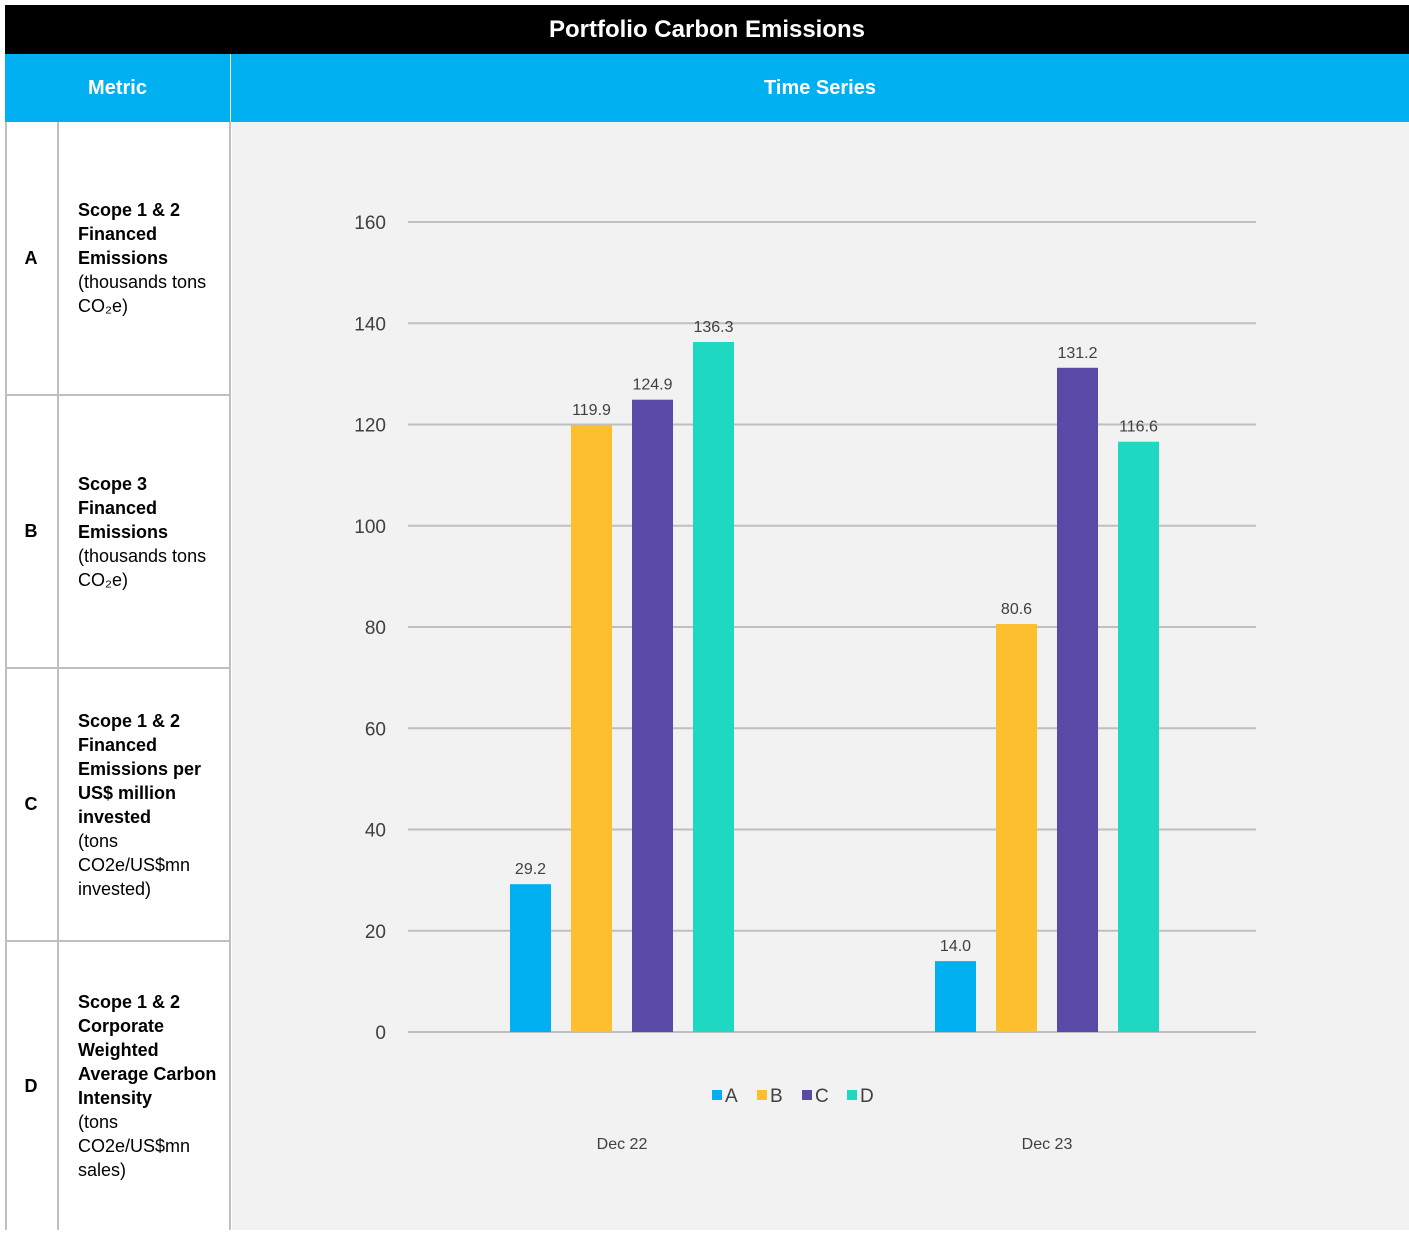 Image resolution: width=1409 pixels, height=1235 pixels. What do you see at coordinates (31, 804) in the screenshot?
I see `metric-letter-c: C` at bounding box center [31, 804].